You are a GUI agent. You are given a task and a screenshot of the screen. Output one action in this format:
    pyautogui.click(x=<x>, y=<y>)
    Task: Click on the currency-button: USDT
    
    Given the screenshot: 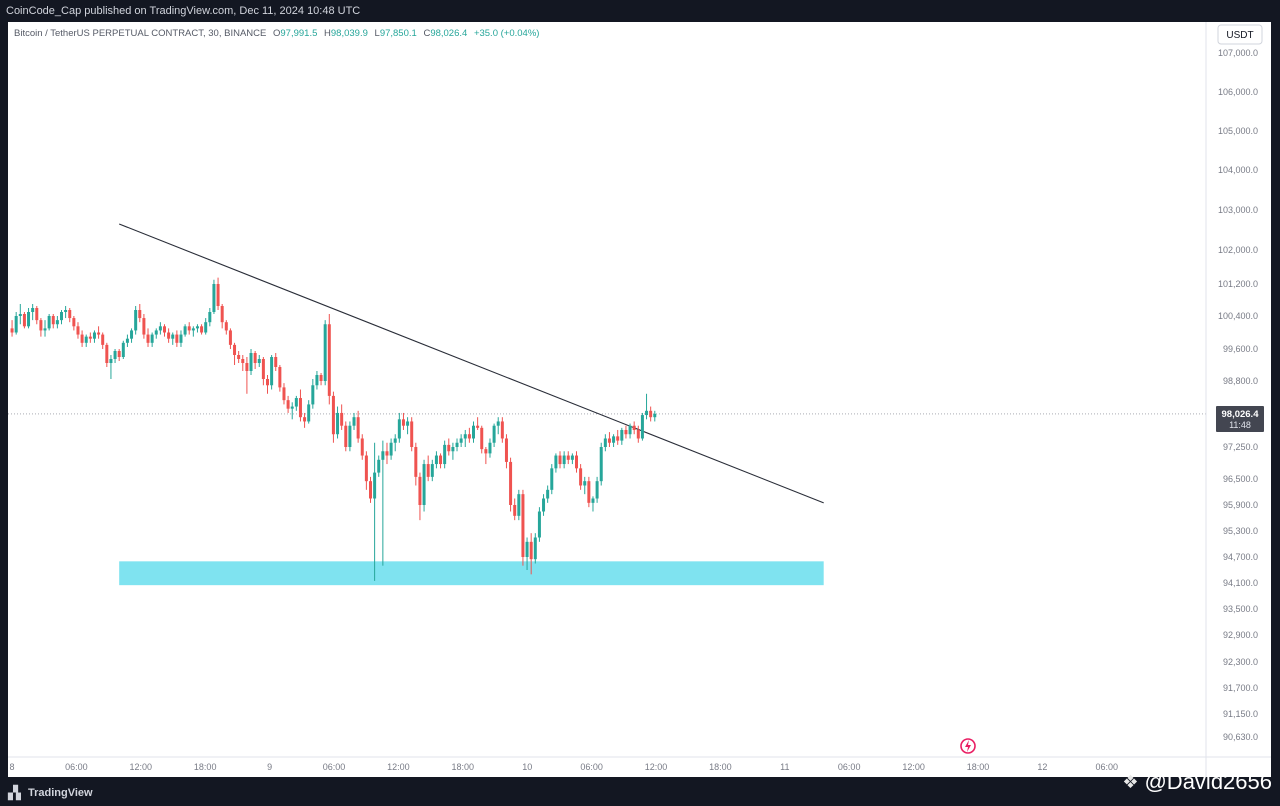 What is the action you would take?
    pyautogui.click(x=1240, y=34)
    